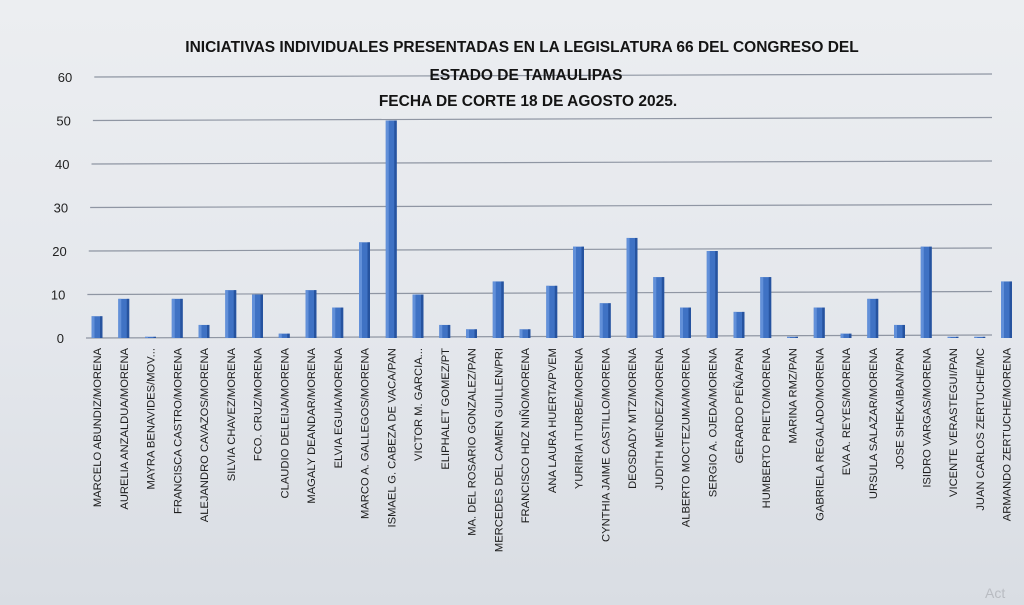 The height and width of the screenshot is (605, 1024). What do you see at coordinates (954, 422) in the screenshot?
I see `x-category-label: VICENTE VERASTEGUI/PAN` at bounding box center [954, 422].